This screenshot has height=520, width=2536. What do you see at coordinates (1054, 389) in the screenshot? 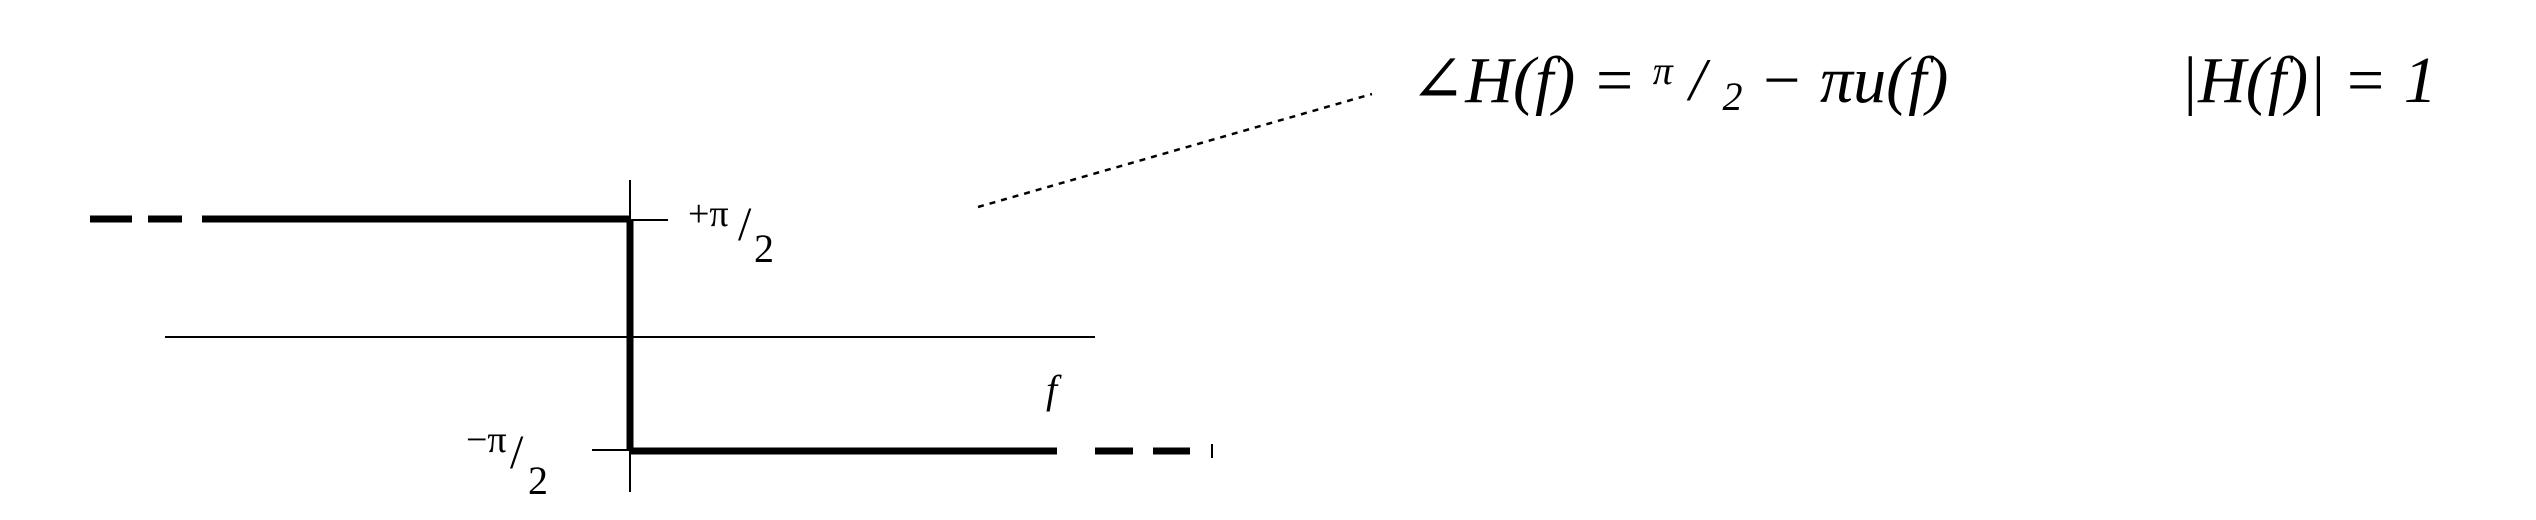
I see `label-f-axis: f` at bounding box center [1054, 389].